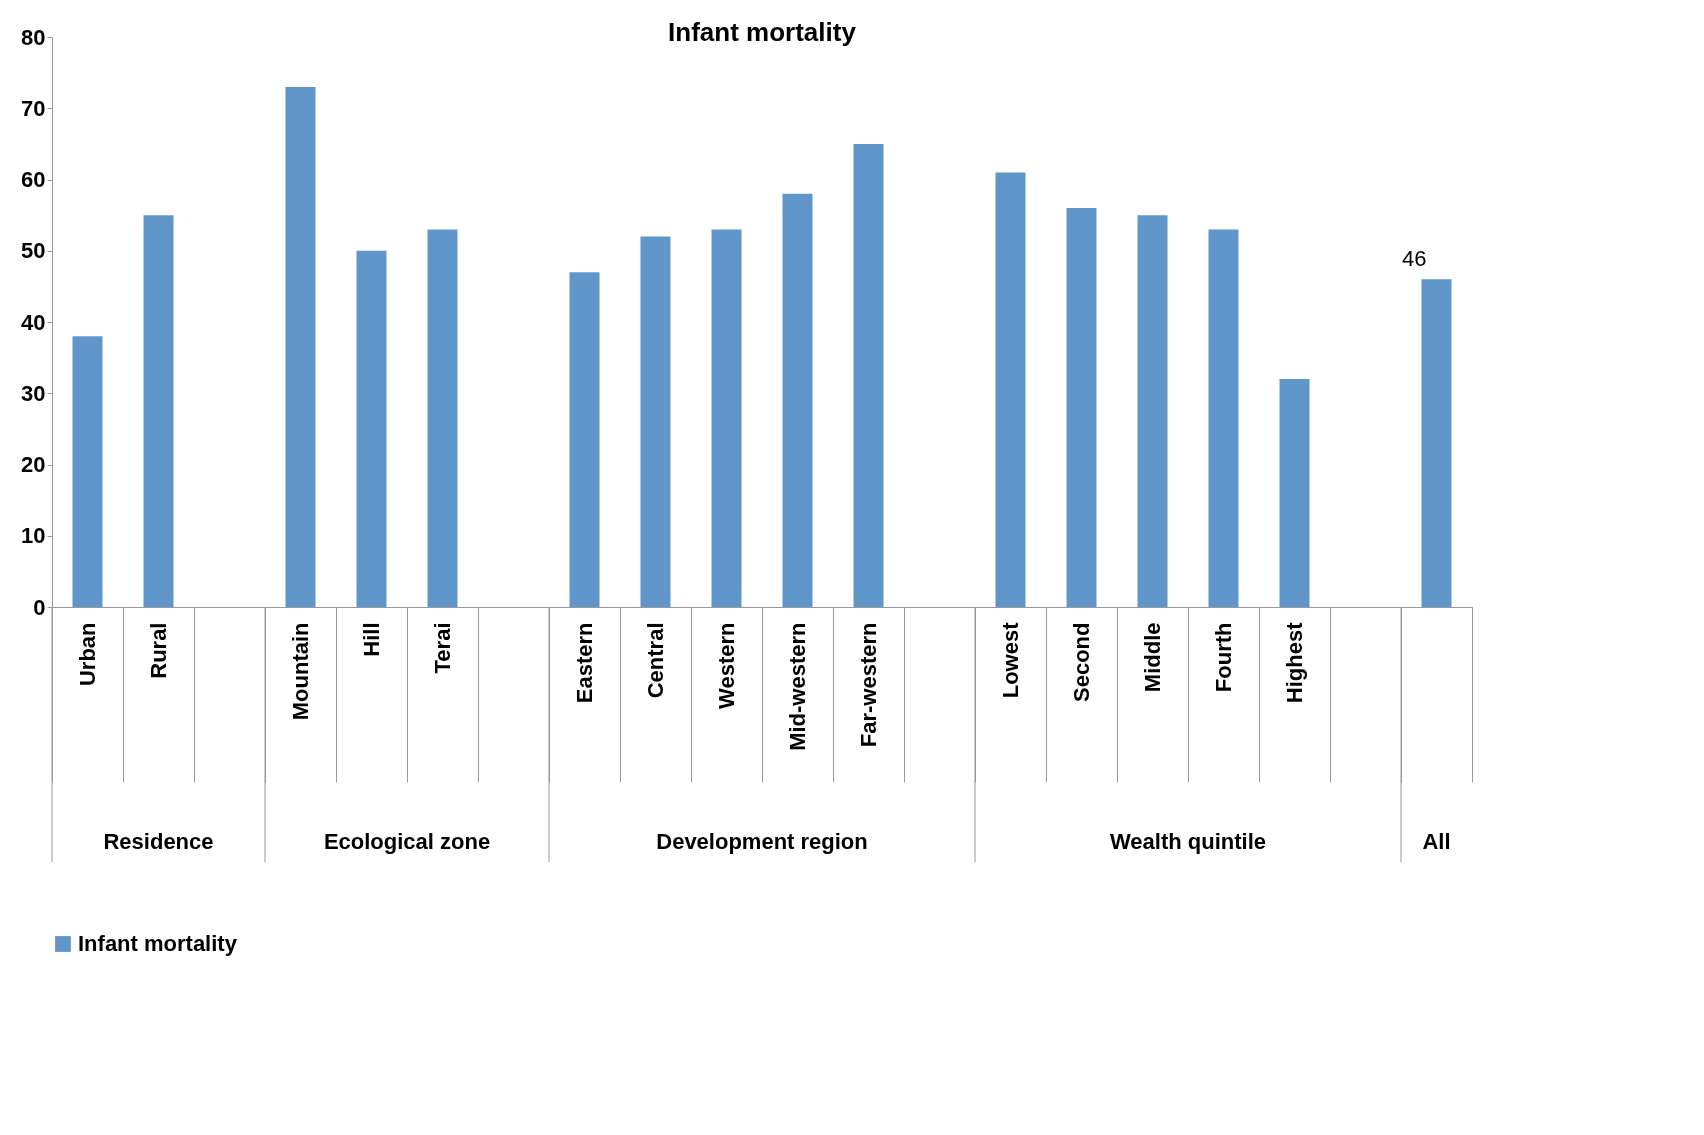  Describe the element at coordinates (1081, 662) in the screenshot. I see `x-tick-label: Second` at that location.